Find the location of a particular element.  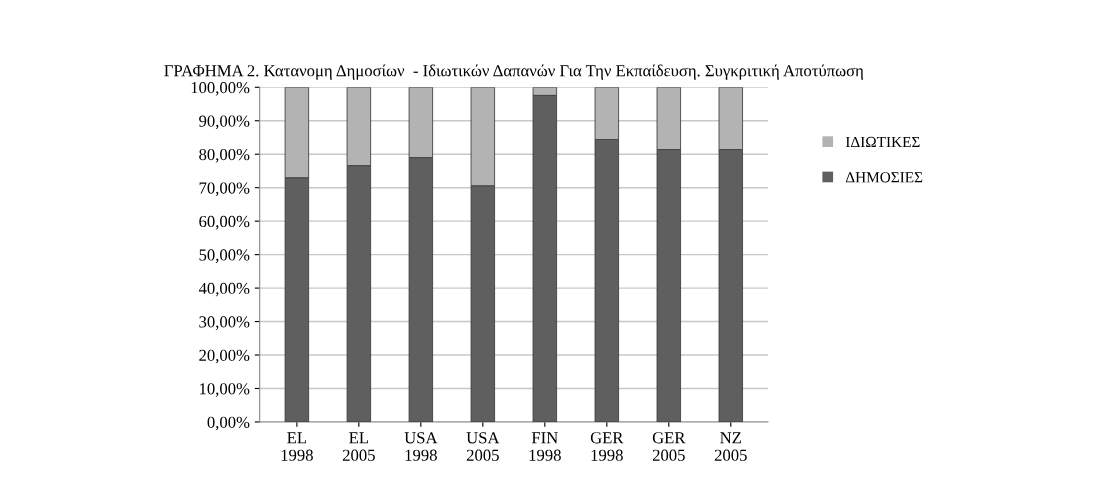

y-tick-label: 50,00% is located at coordinates (224, 256).